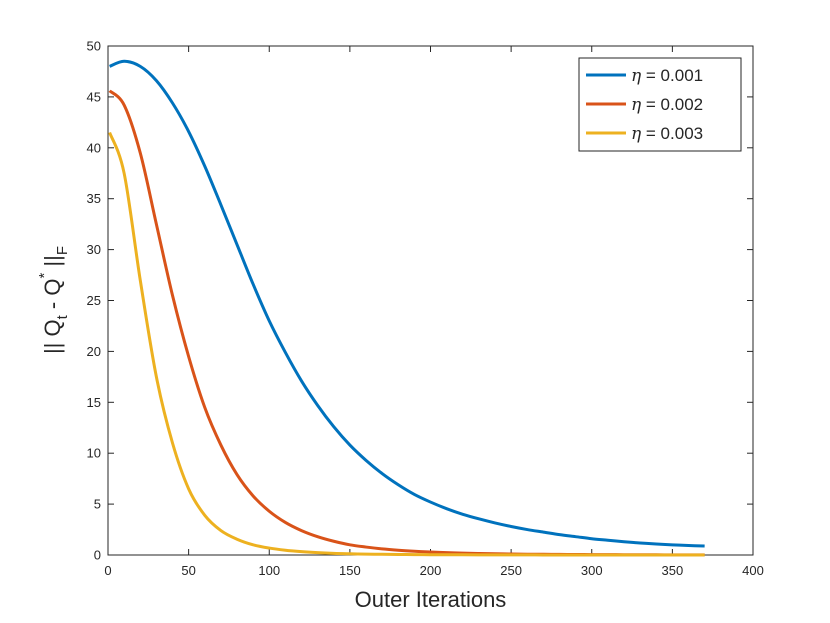  What do you see at coordinates (97, 555) in the screenshot?
I see `y-tick-label: 0` at bounding box center [97, 555].